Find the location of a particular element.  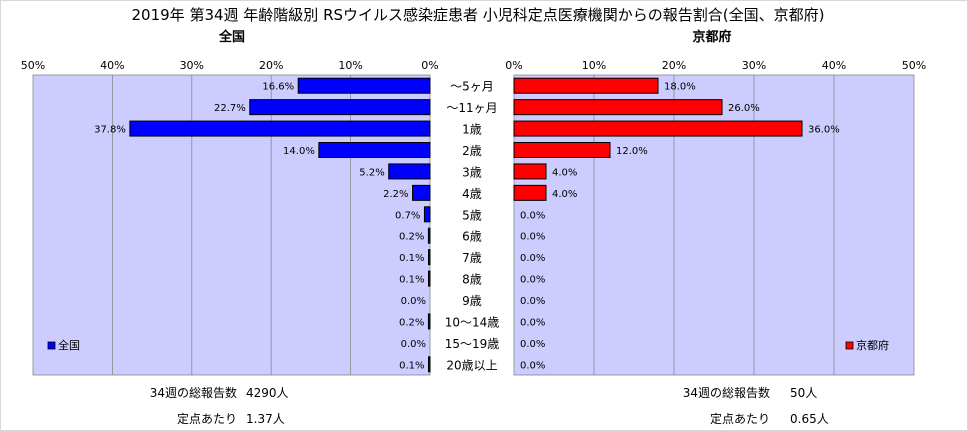

kyoto-data-label: 12.0% is located at coordinates (632, 151).